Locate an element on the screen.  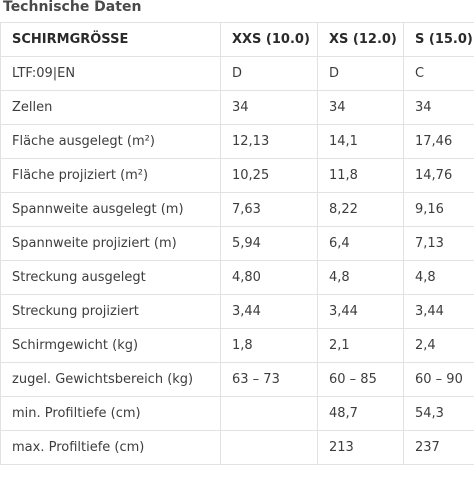
cell-s: 34 is located at coordinates (438, 107).